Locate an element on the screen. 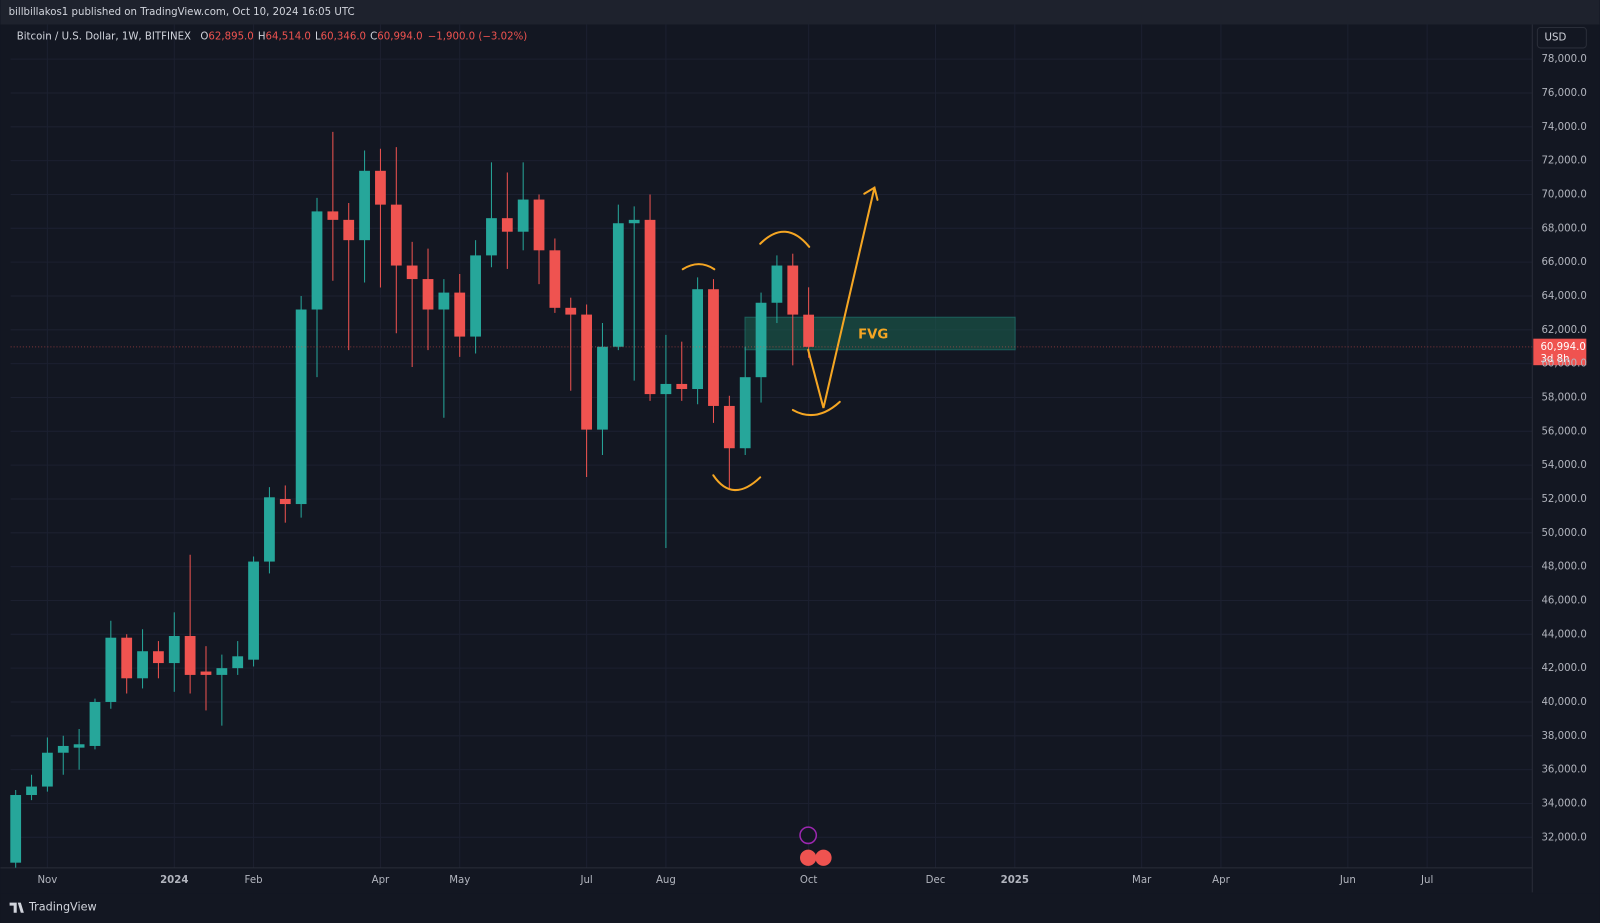 The height and width of the screenshot is (923, 1600). ohlc-key: C is located at coordinates (373, 37).